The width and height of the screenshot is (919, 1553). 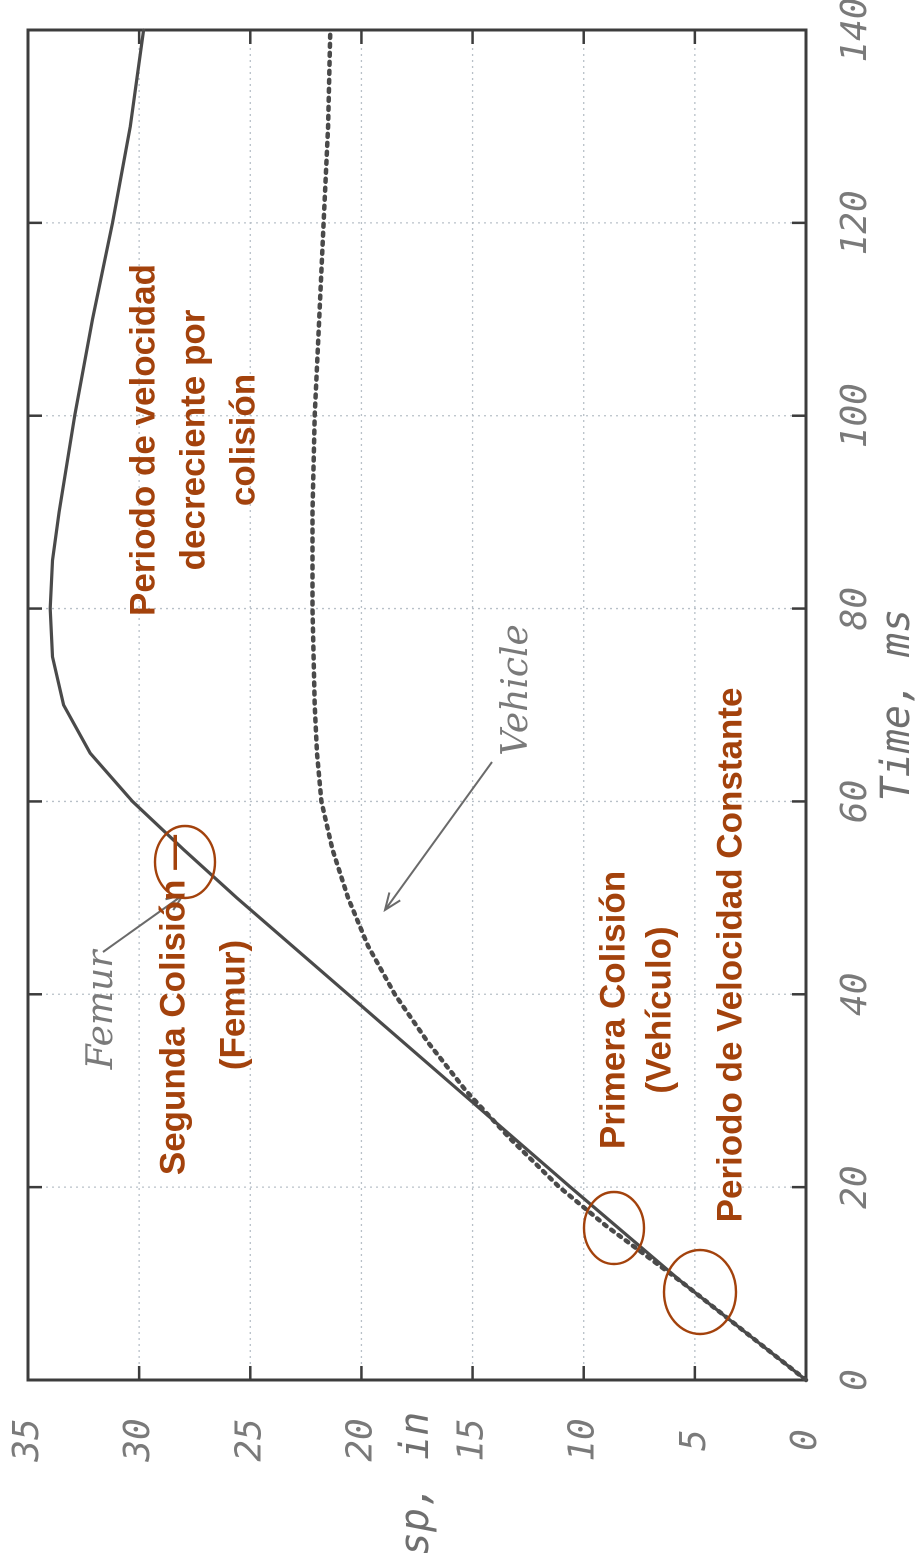 What do you see at coordinates (729, 955) in the screenshot?
I see `annotation-text: Periodo de Velocidad Constante` at bounding box center [729, 955].